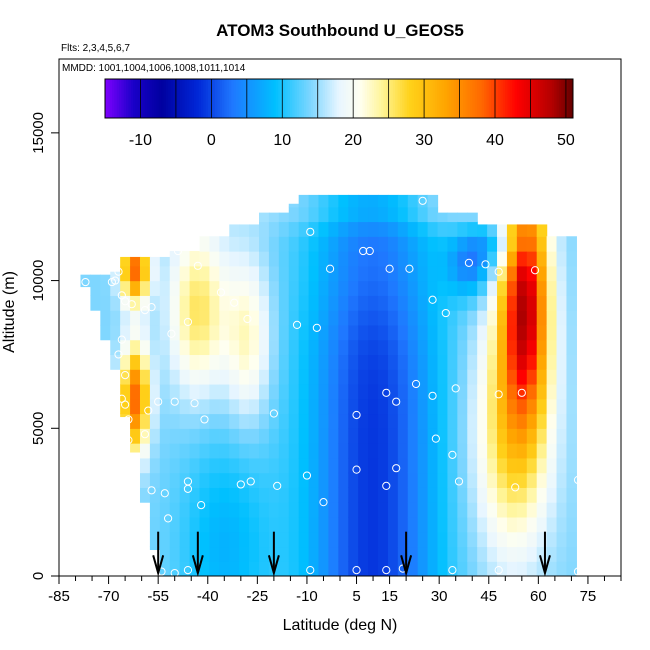 The width and height of the screenshot is (650, 650). I want to click on x-tick-label: -85, so click(59, 596).